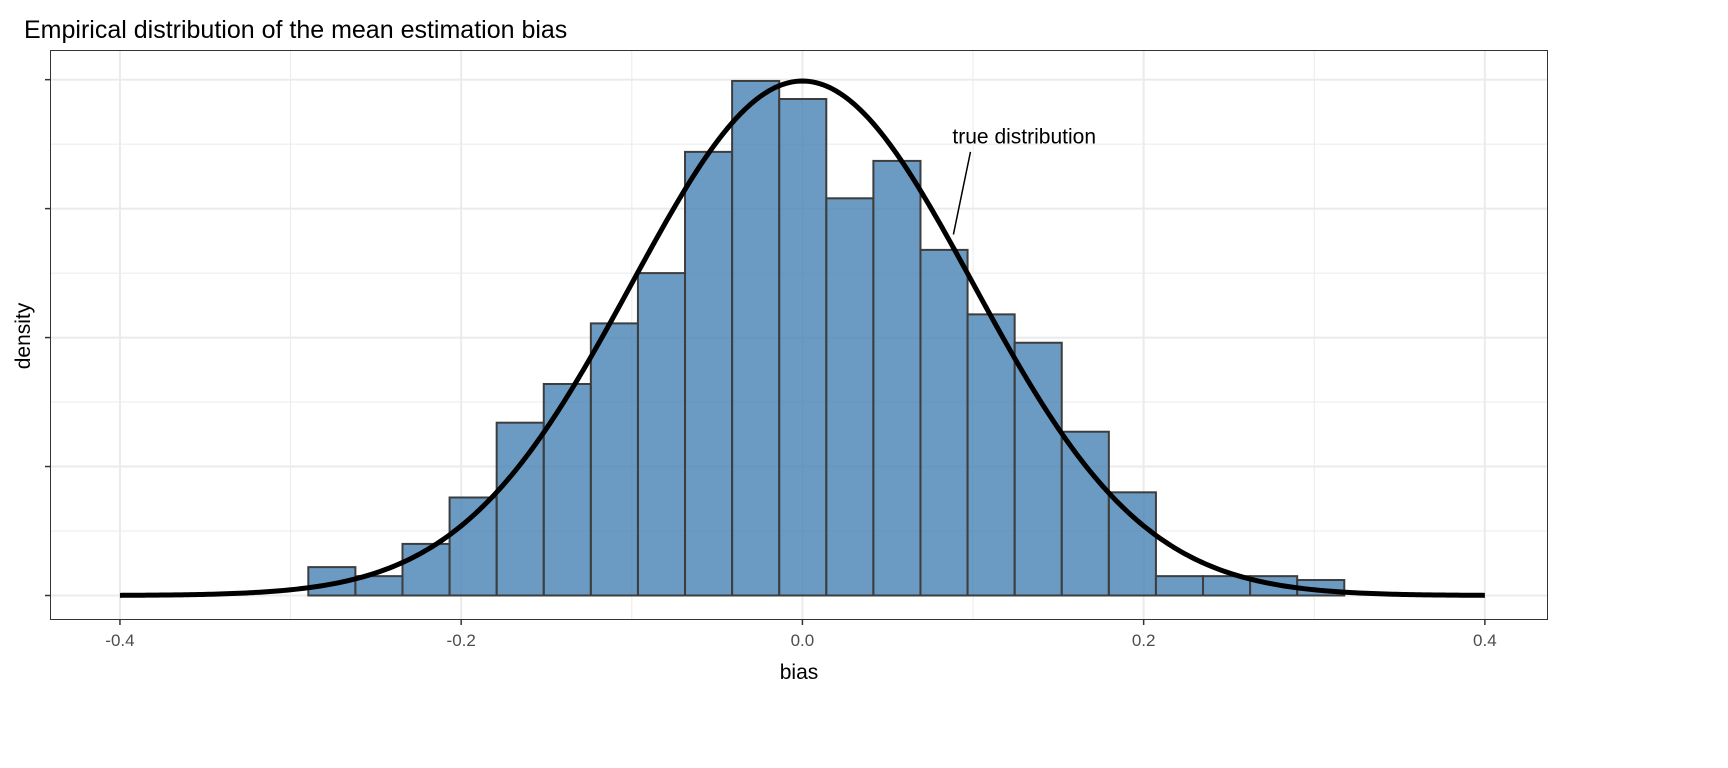 The height and width of the screenshot is (768, 1728). I want to click on x-axis-ticks: -0.4 -0.2 0.0 0.2 0.4, so click(801, 635).